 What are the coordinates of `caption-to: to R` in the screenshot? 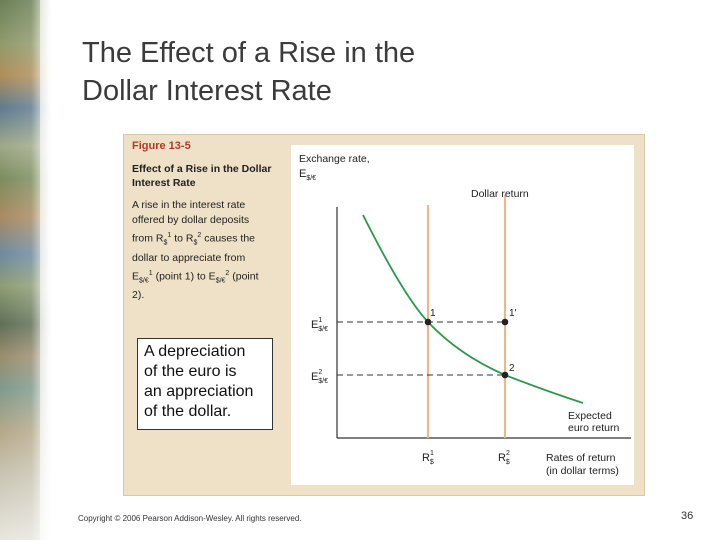 It's located at (182, 238).